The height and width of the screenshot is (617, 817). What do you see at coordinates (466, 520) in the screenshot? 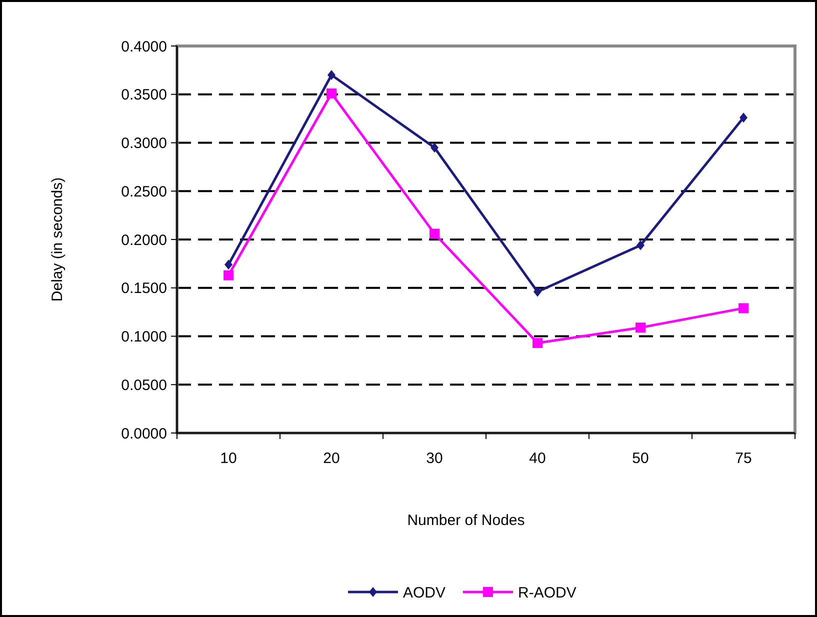
I see `x-axis-title: Number of Nodes` at bounding box center [466, 520].